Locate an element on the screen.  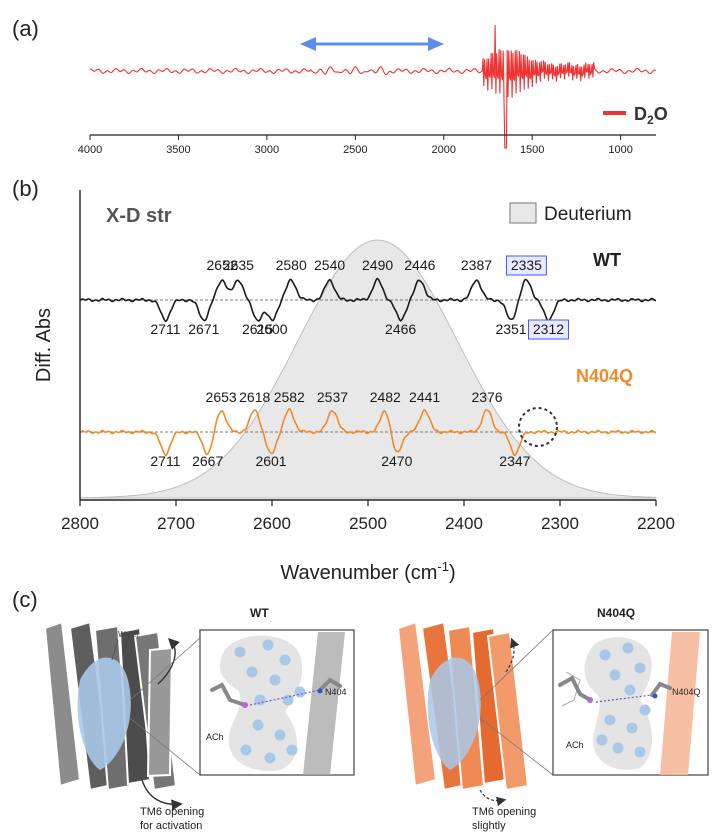
wt-tm6-arrow is located at coordinates (168, 661).